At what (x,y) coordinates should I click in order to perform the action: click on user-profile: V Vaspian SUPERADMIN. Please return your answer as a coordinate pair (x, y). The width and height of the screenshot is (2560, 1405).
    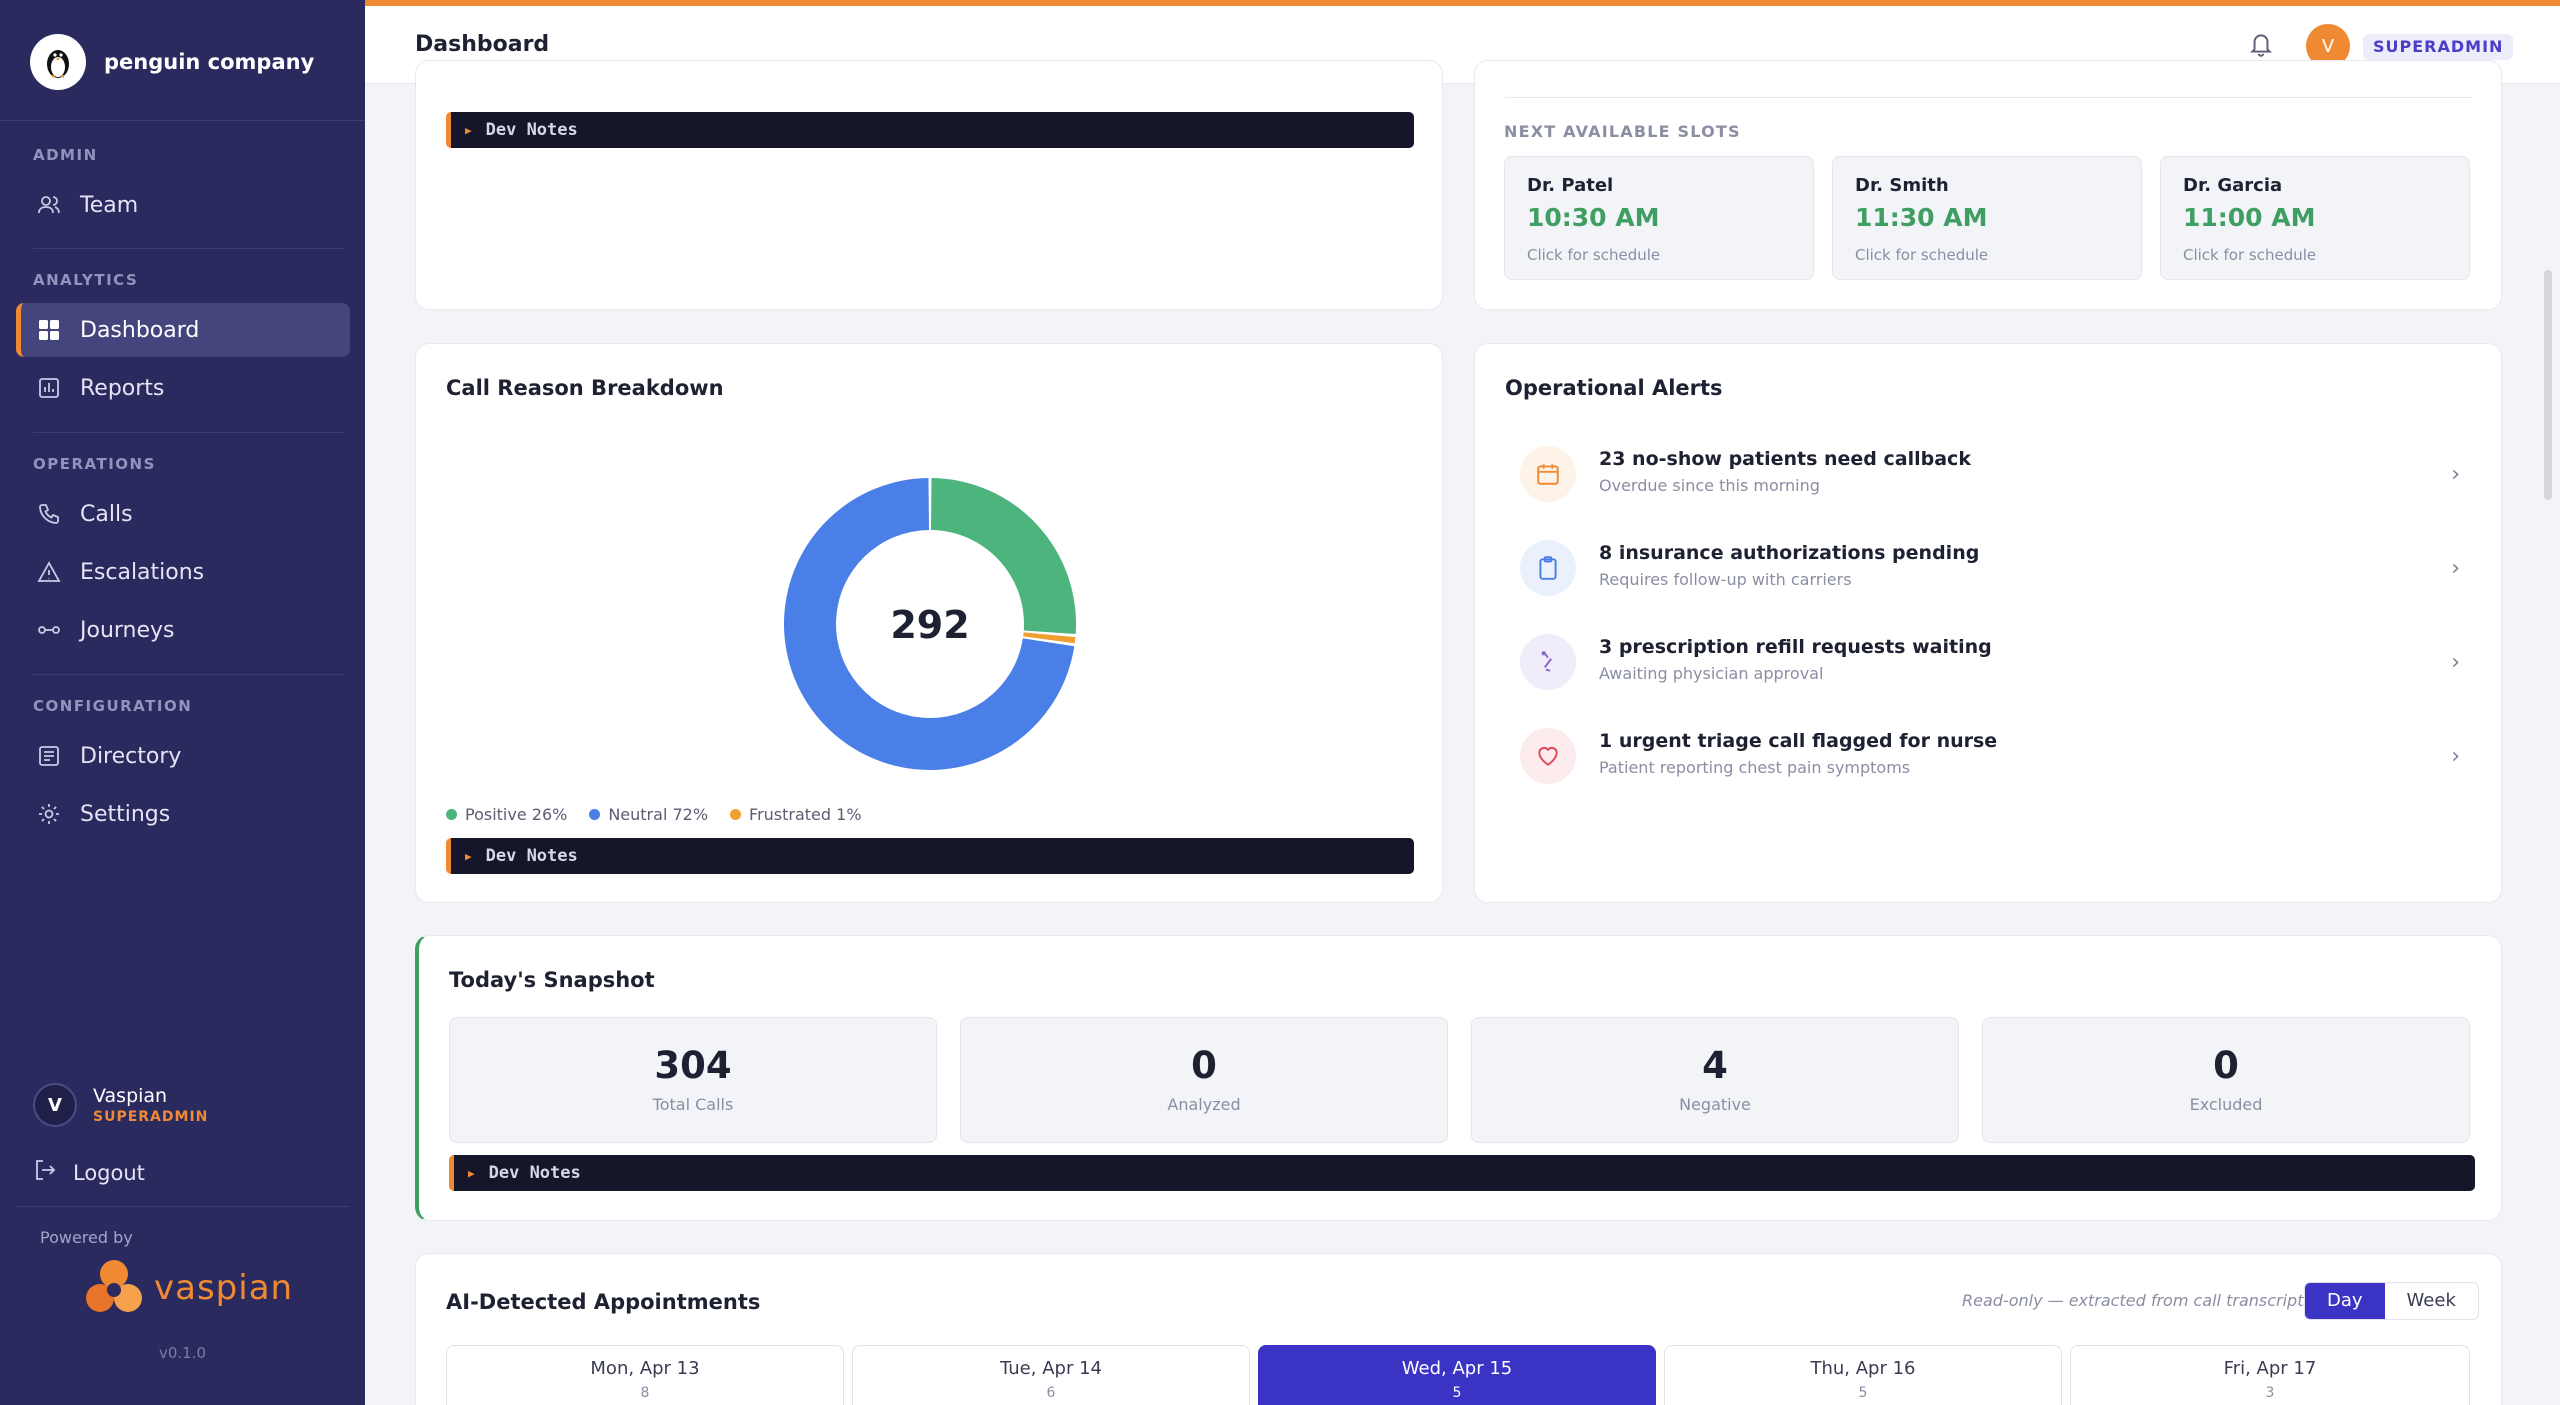
    Looking at the image, I should click on (120, 1105).